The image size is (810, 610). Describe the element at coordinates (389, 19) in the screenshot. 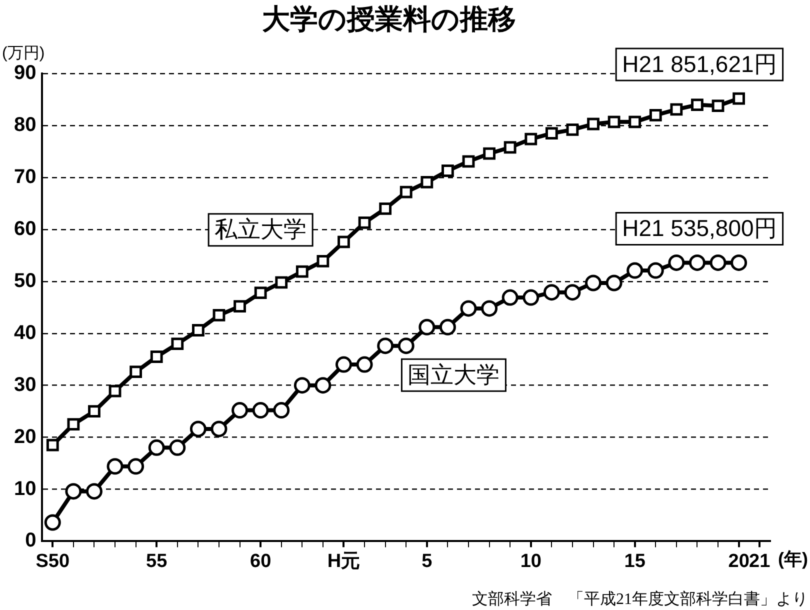

I see `chart-title: 大学の授業料の推移` at that location.